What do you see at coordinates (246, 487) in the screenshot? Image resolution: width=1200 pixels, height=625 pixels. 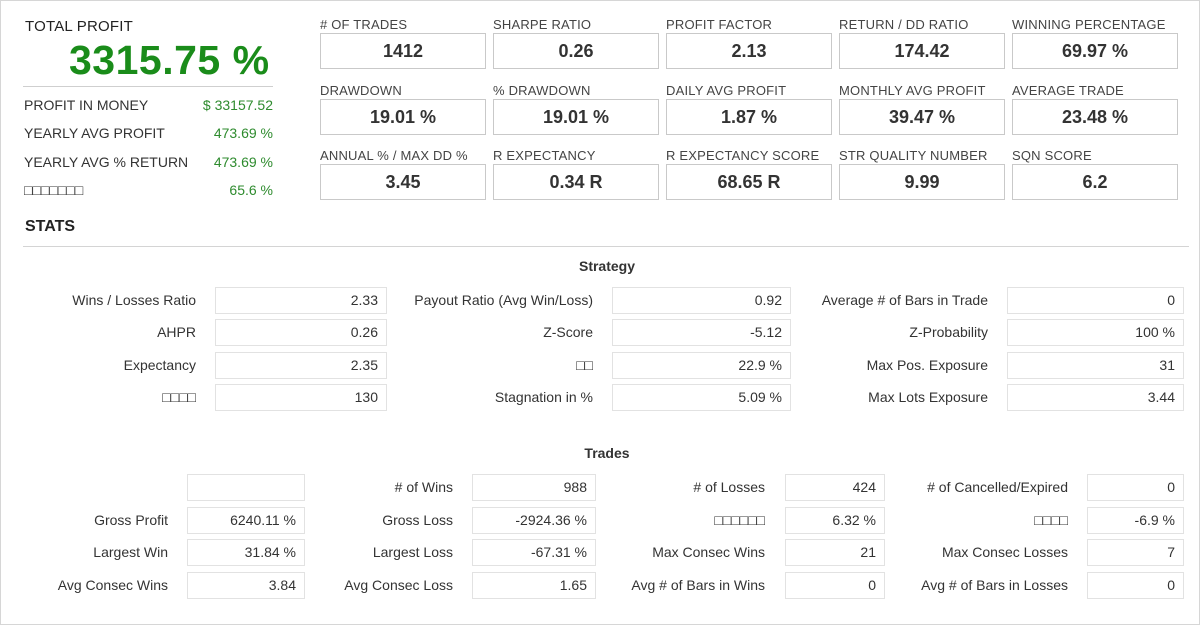 I see `stat-value` at bounding box center [246, 487].